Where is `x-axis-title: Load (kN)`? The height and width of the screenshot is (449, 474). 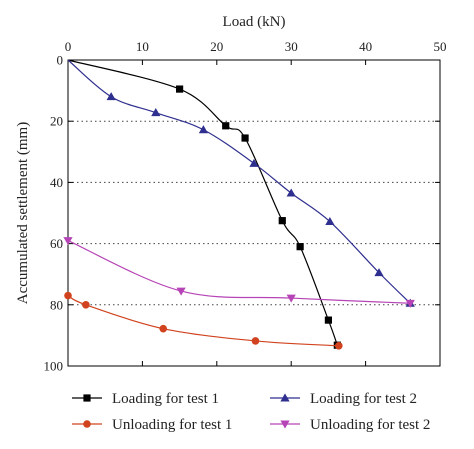 x-axis-title: Load (kN) is located at coordinates (254, 22).